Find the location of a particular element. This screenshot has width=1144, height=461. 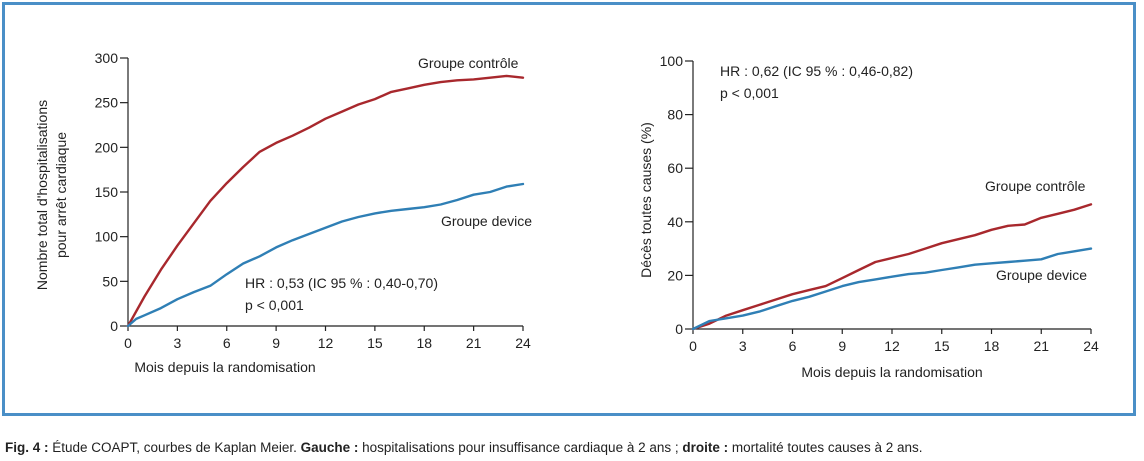

caption-left-label: Gauche : is located at coordinates (329, 447).